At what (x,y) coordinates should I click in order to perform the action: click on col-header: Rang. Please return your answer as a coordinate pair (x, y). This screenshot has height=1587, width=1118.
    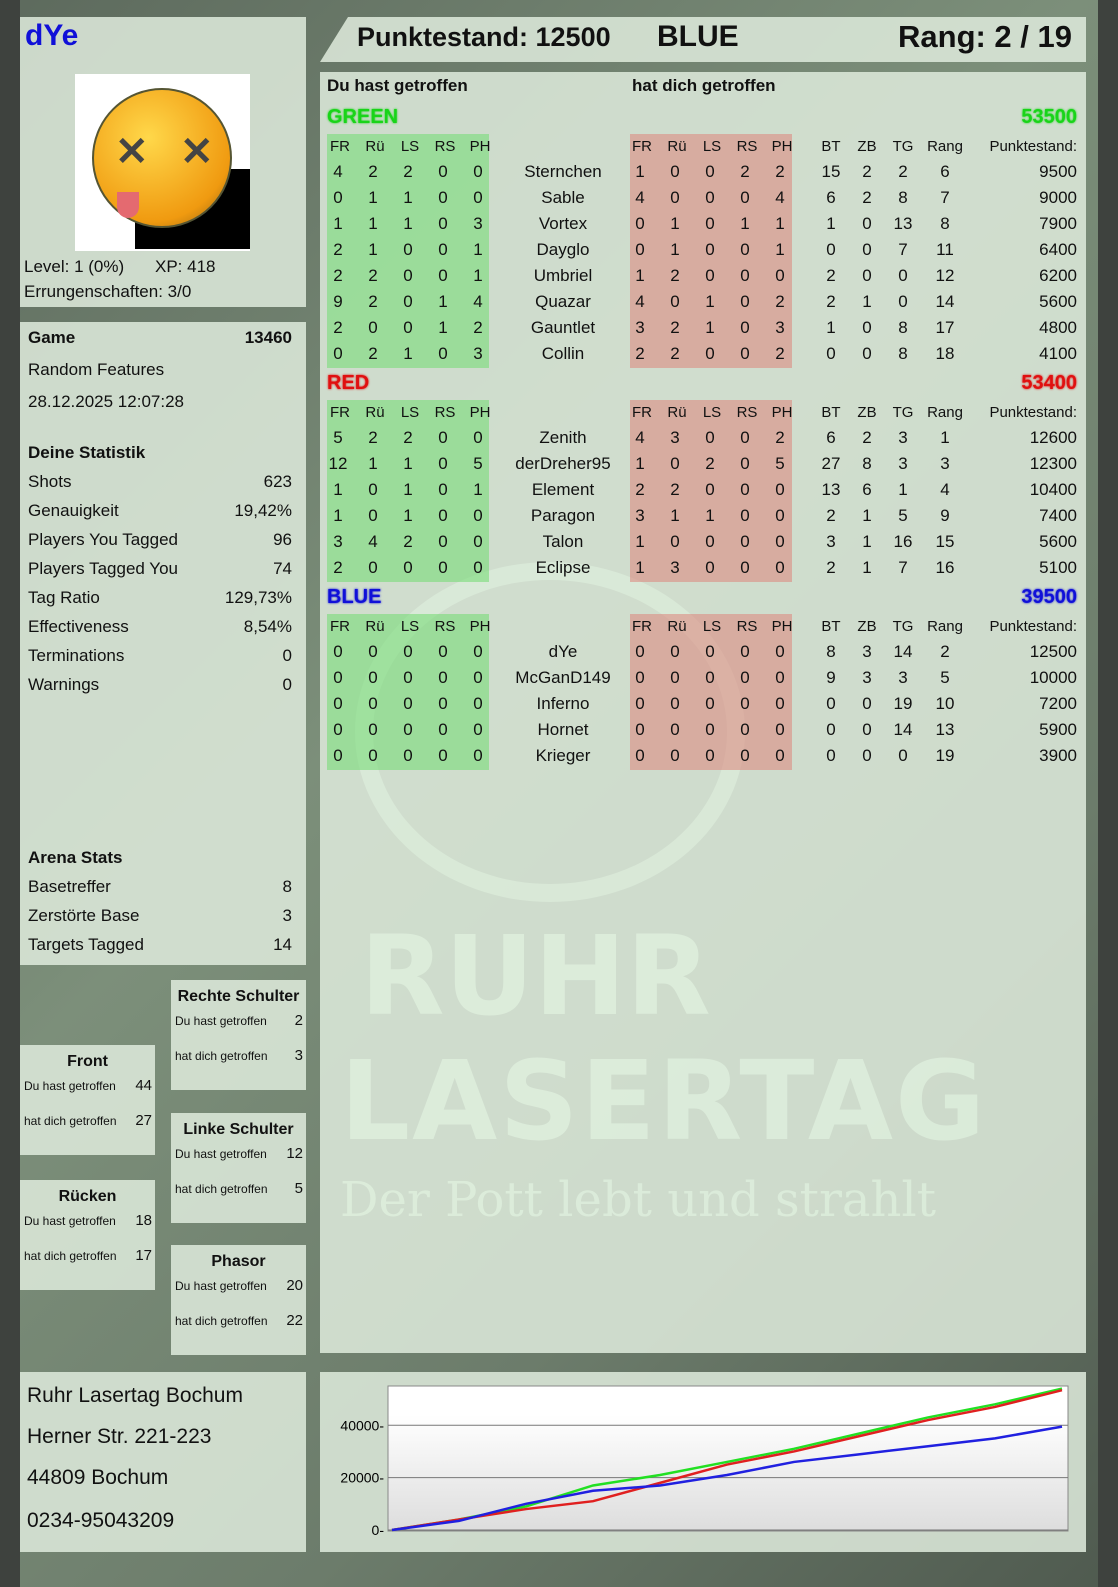
    Looking at the image, I should click on (945, 412).